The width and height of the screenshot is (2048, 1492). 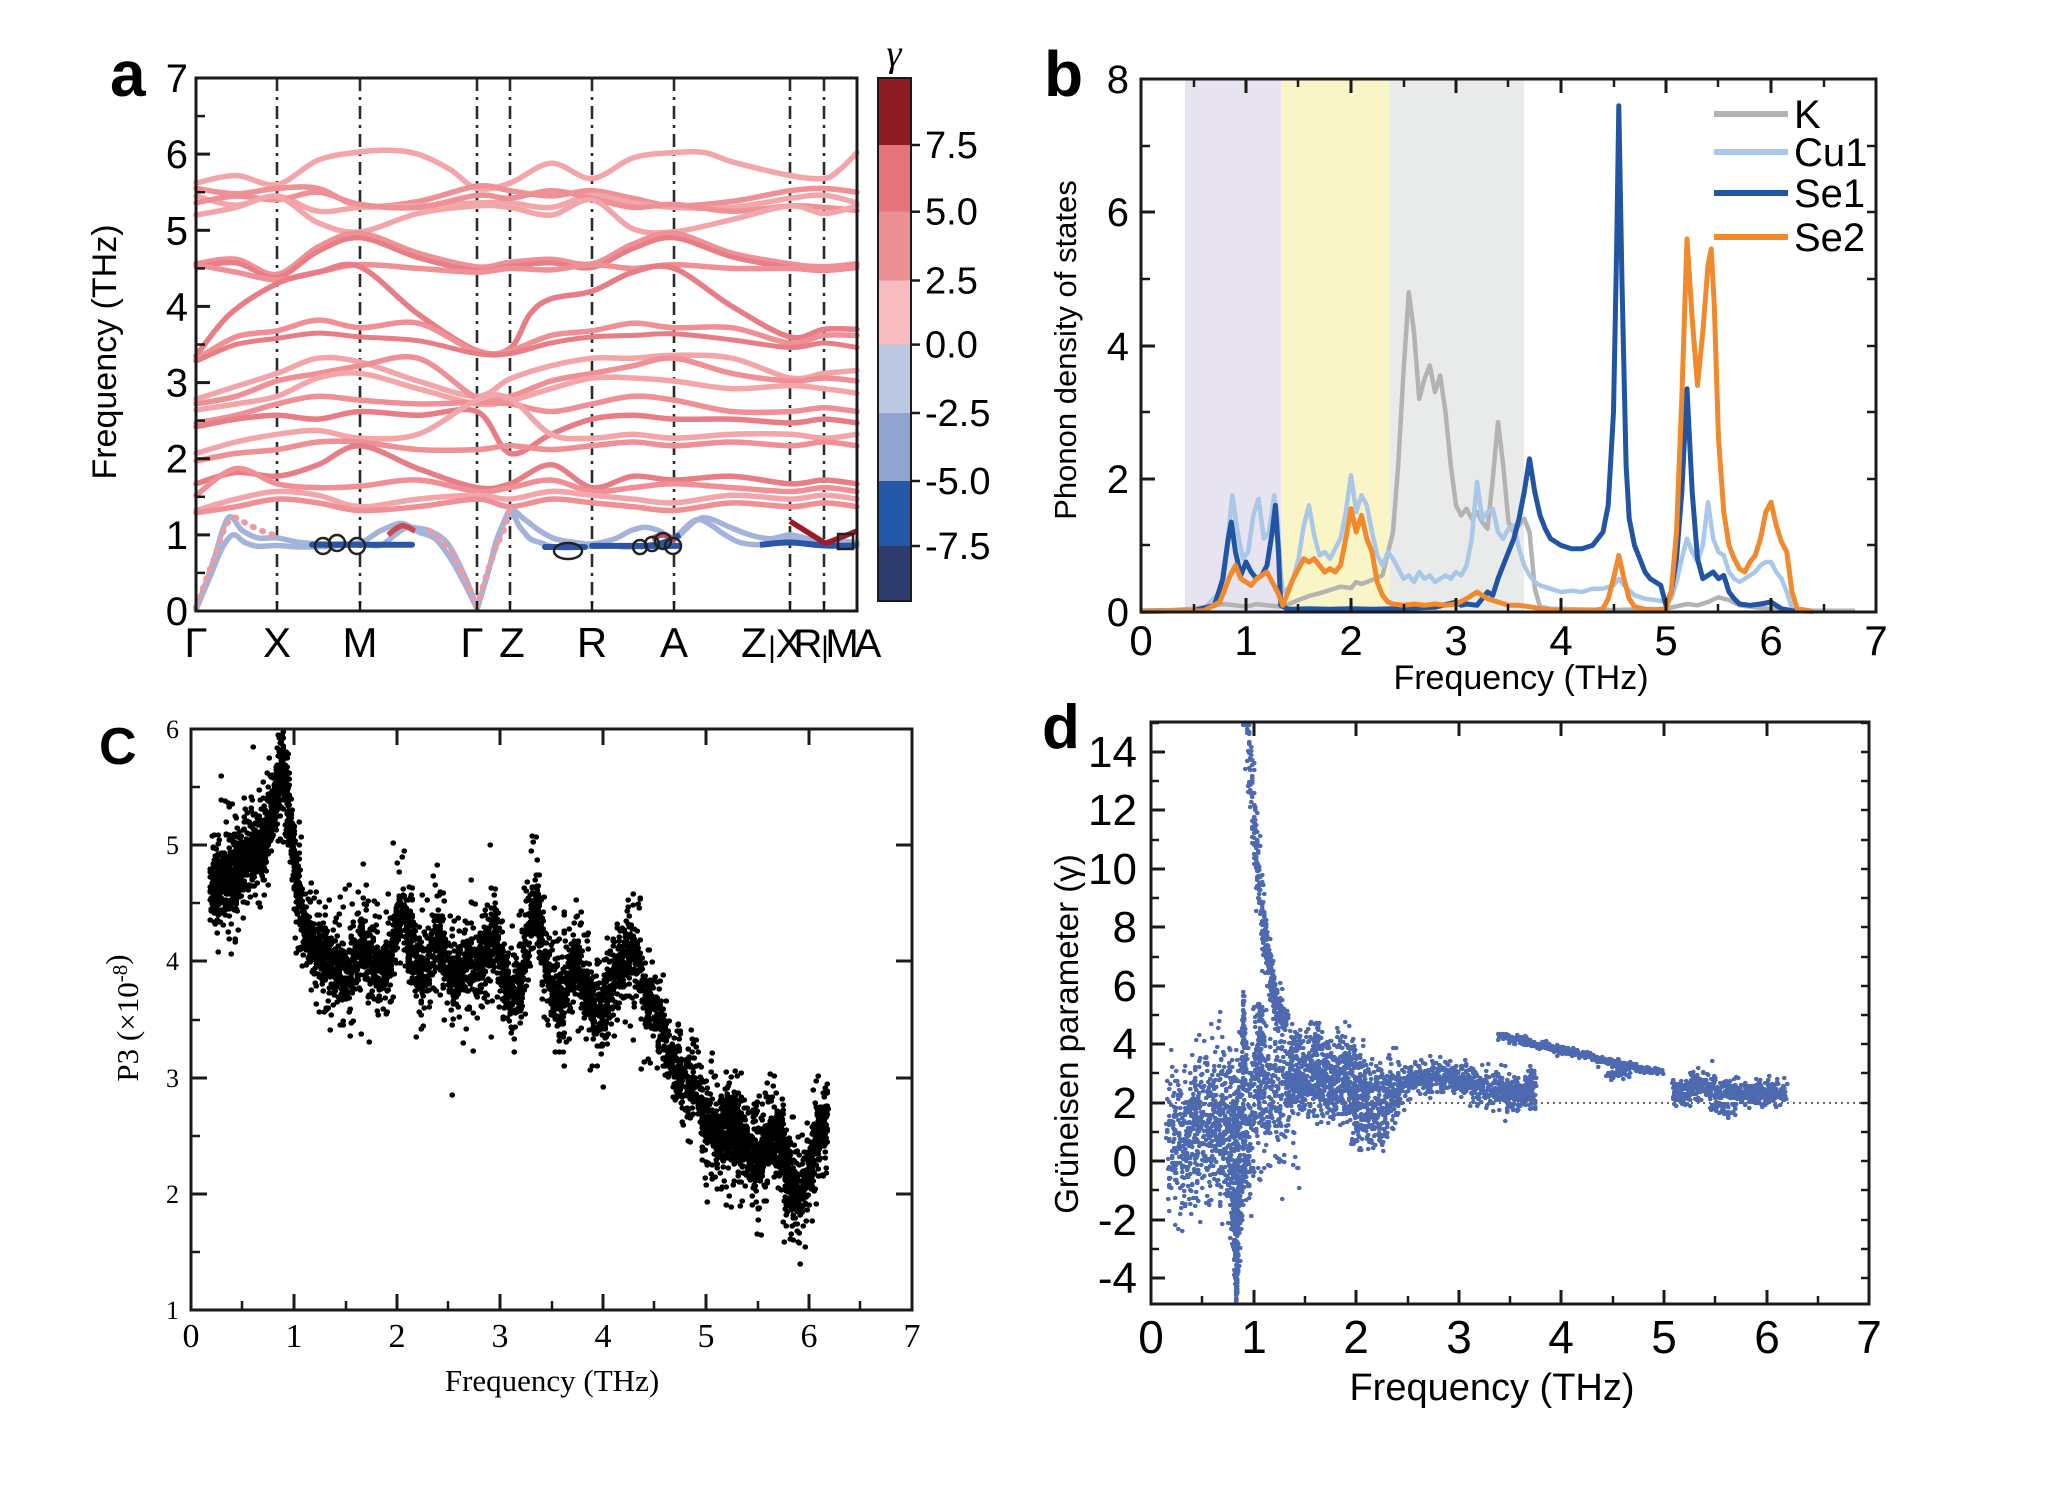 I want to click on svg-text: -4, so click(x=1117, y=1278).